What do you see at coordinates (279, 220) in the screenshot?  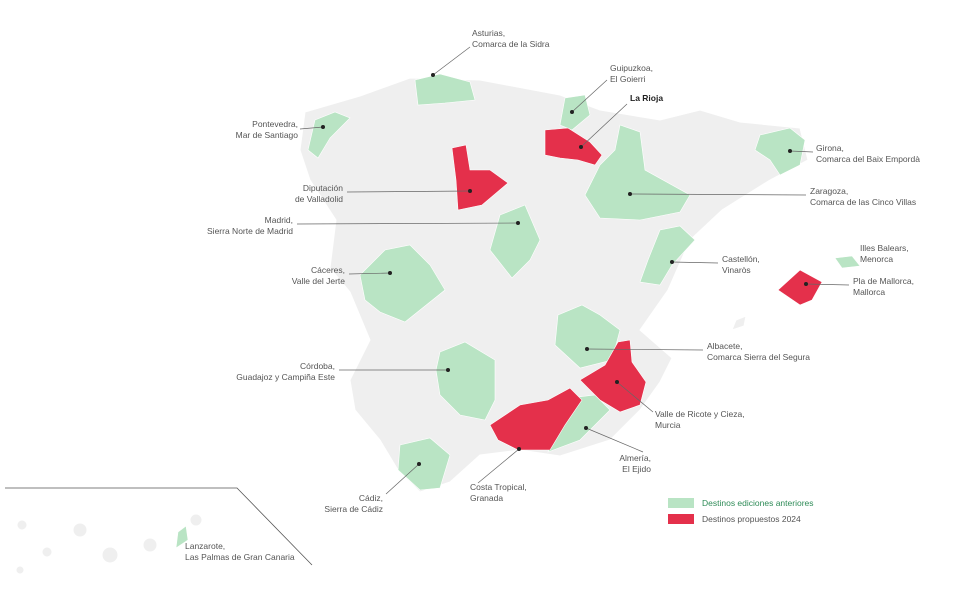 I see `region-name: Madrid,` at bounding box center [279, 220].